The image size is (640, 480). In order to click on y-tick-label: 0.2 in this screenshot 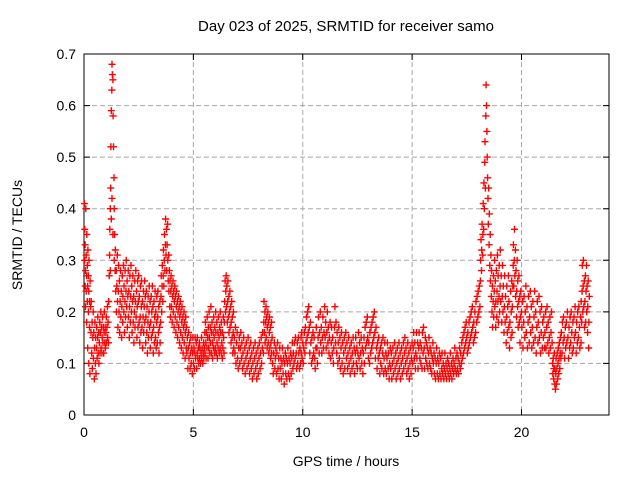, I will do `click(67, 312)`.